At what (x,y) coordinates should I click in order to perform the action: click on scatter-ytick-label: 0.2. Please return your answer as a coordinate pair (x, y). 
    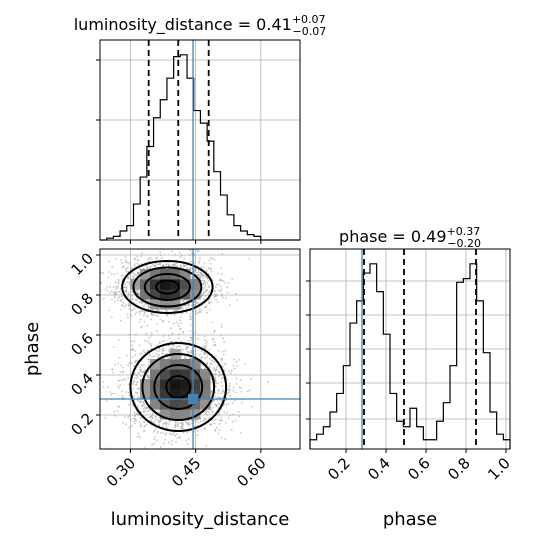
    Looking at the image, I should click on (82, 424).